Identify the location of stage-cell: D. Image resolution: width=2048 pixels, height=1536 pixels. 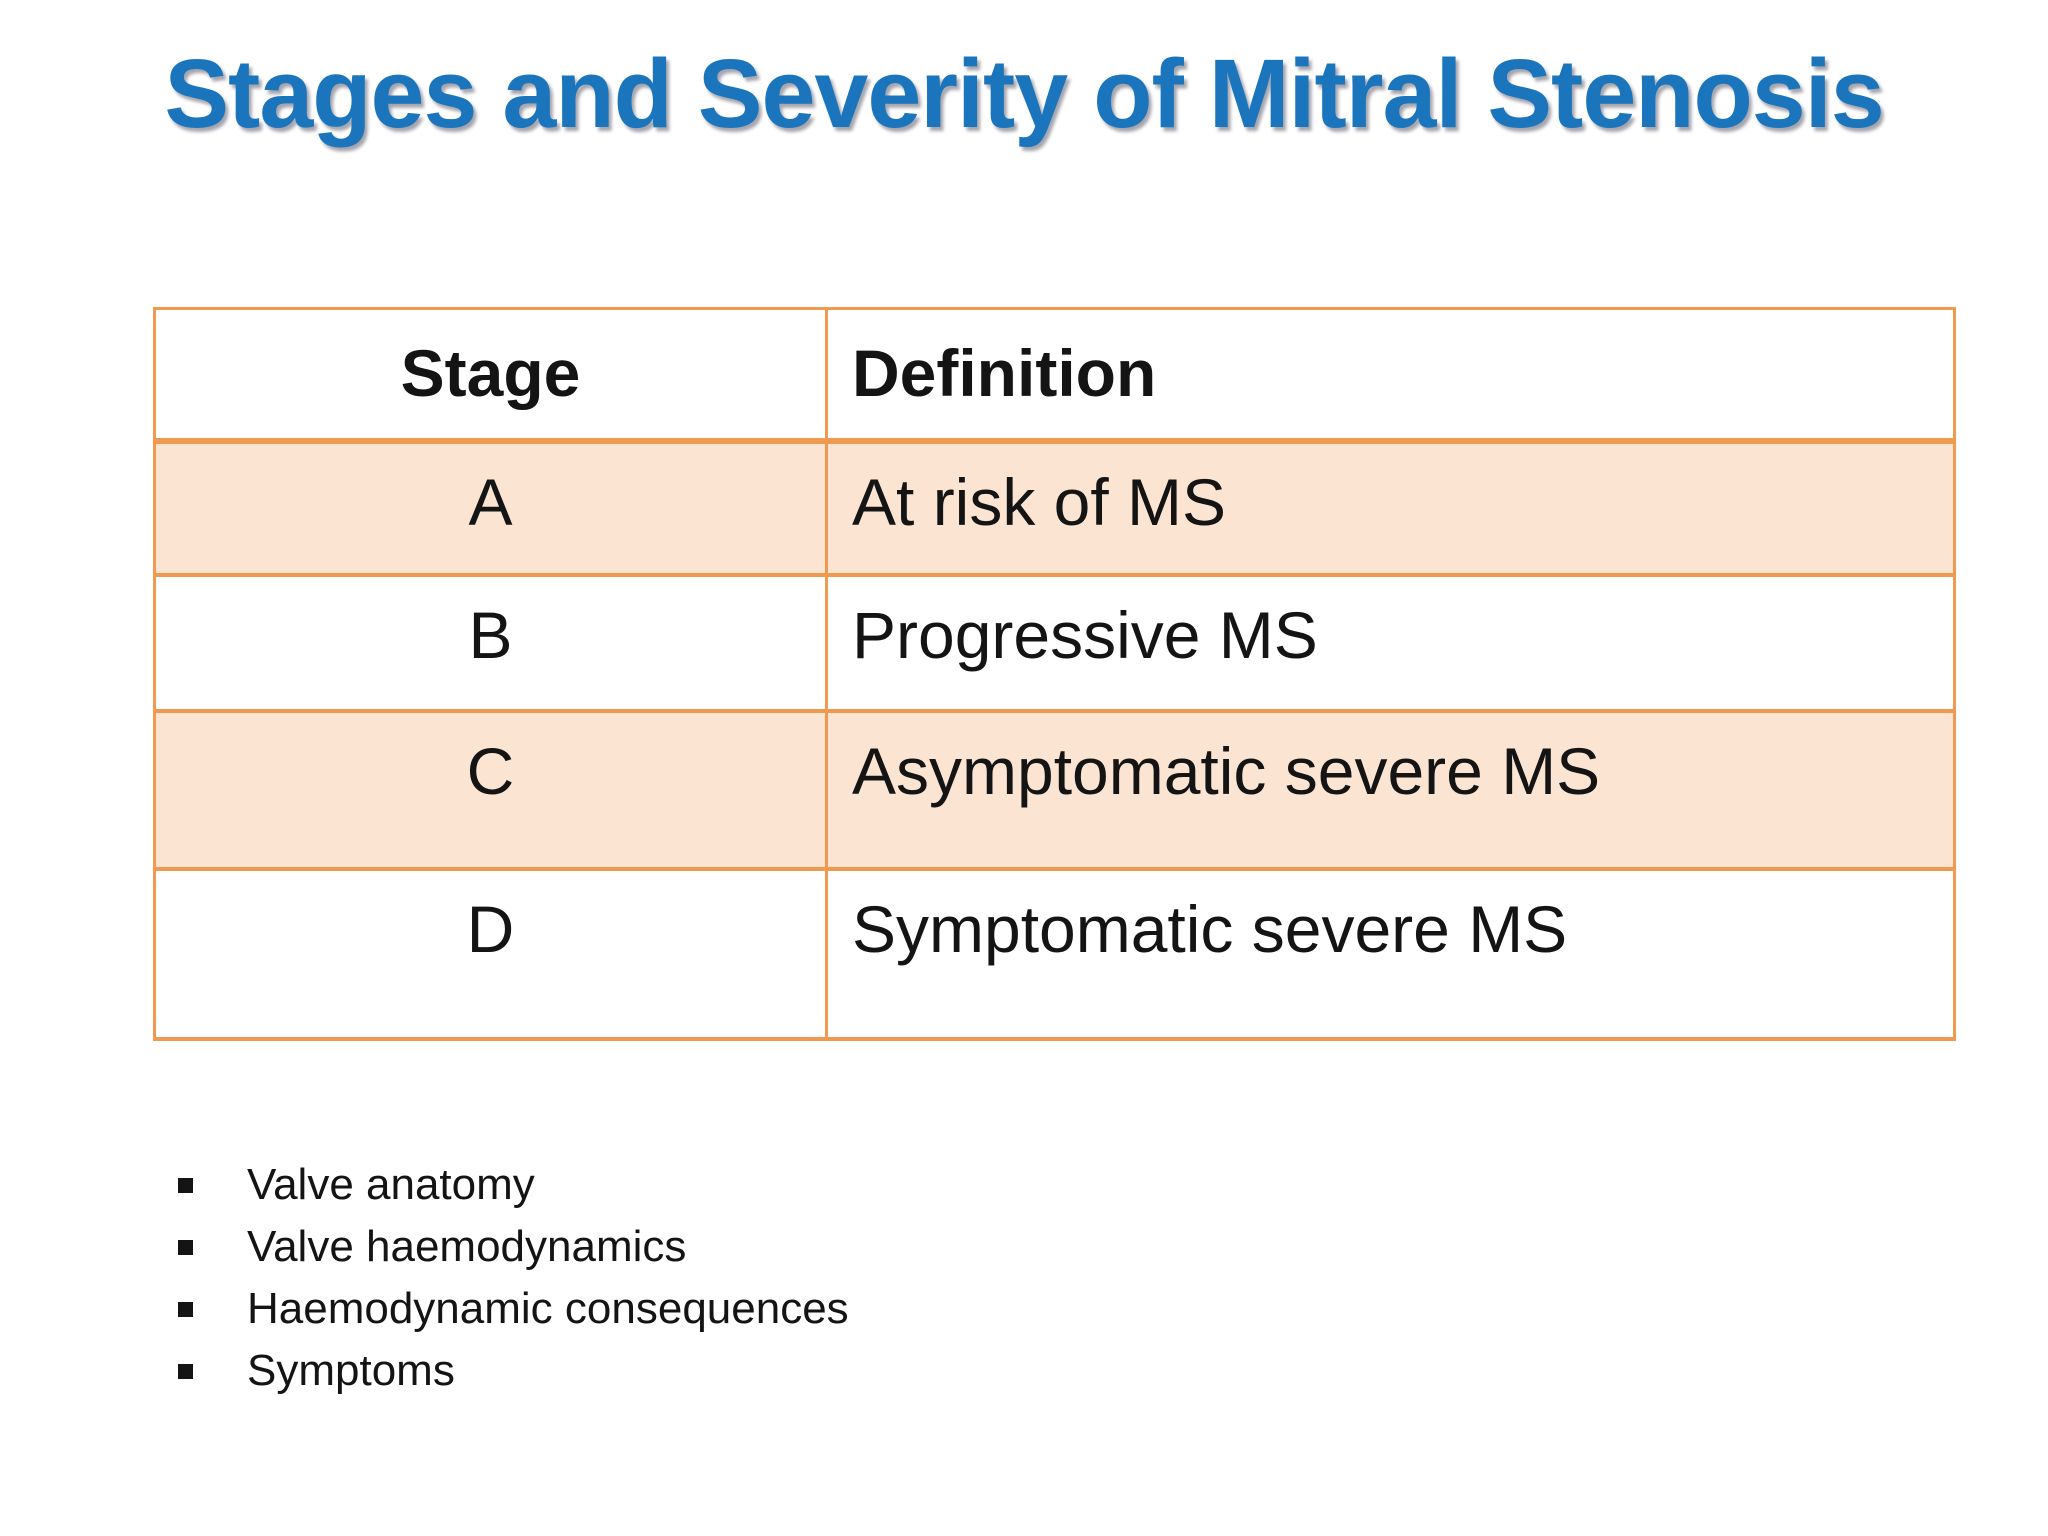
(490, 953).